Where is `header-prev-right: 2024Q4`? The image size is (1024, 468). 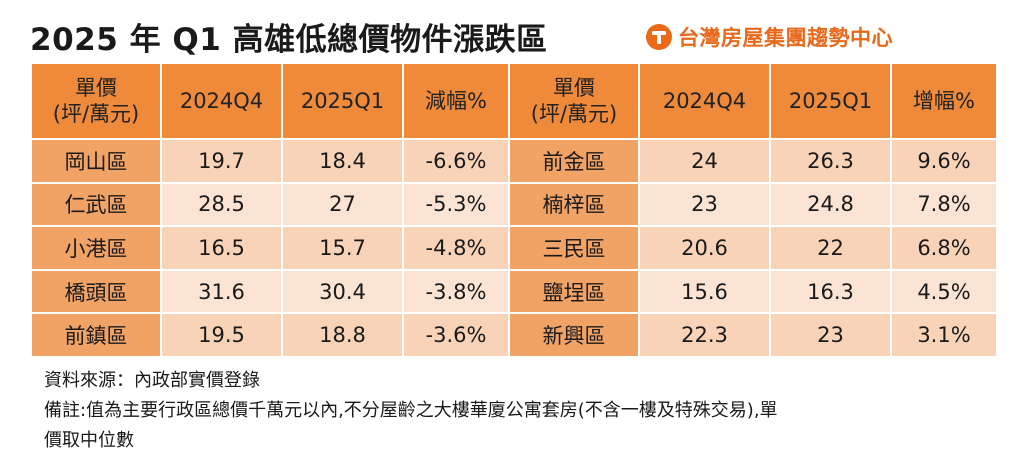 header-prev-right: 2024Q4 is located at coordinates (704, 101).